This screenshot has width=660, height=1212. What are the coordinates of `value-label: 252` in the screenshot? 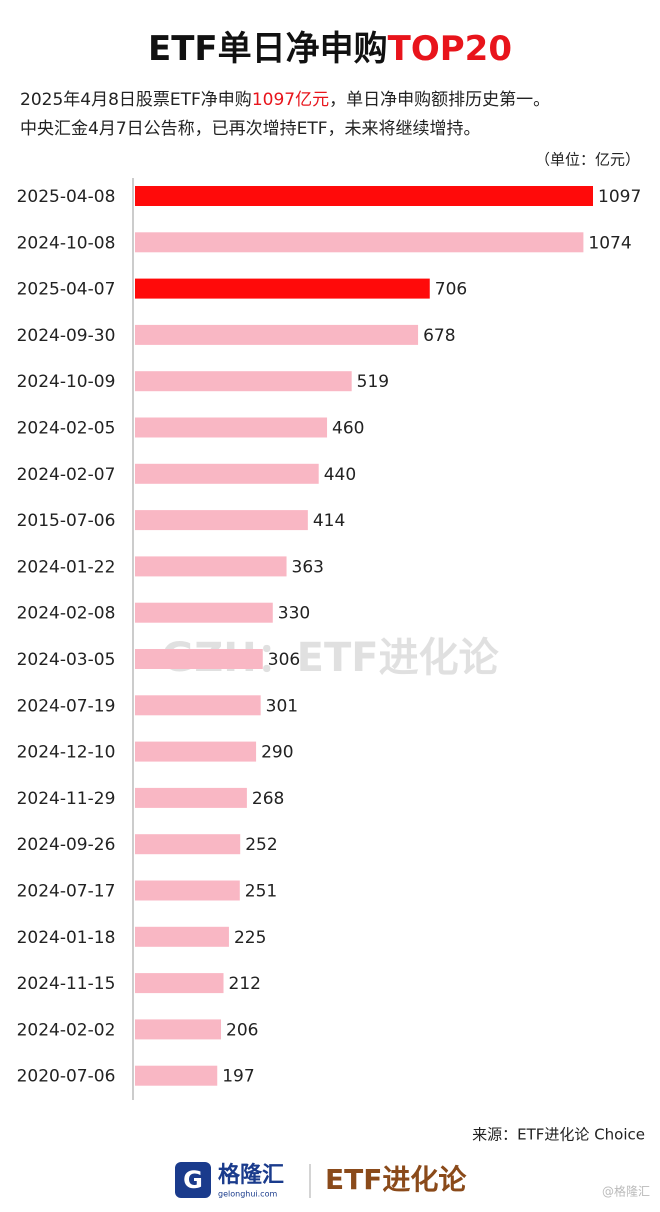 It's located at (261, 845).